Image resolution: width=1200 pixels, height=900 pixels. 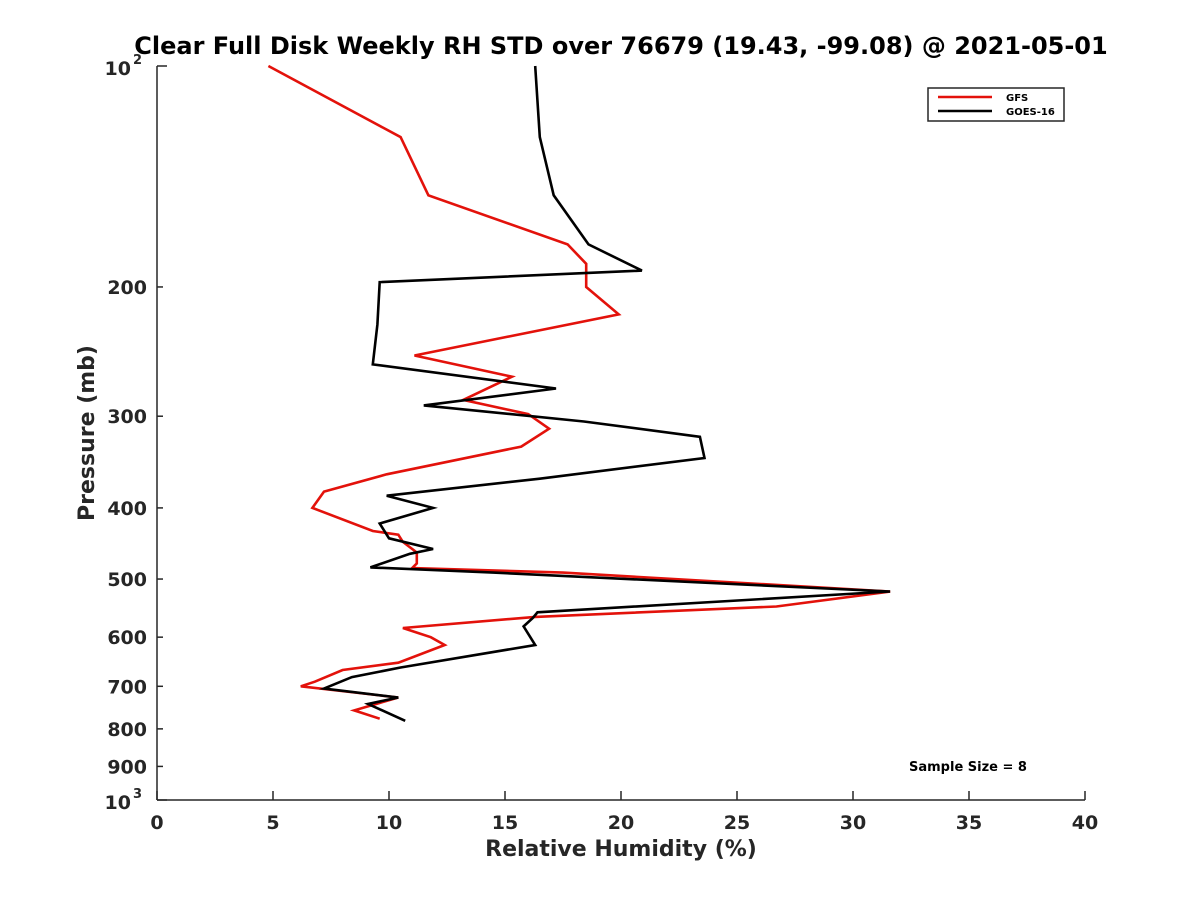 What do you see at coordinates (127, 509) in the screenshot?
I see `y-tick-label: 400` at bounding box center [127, 509].